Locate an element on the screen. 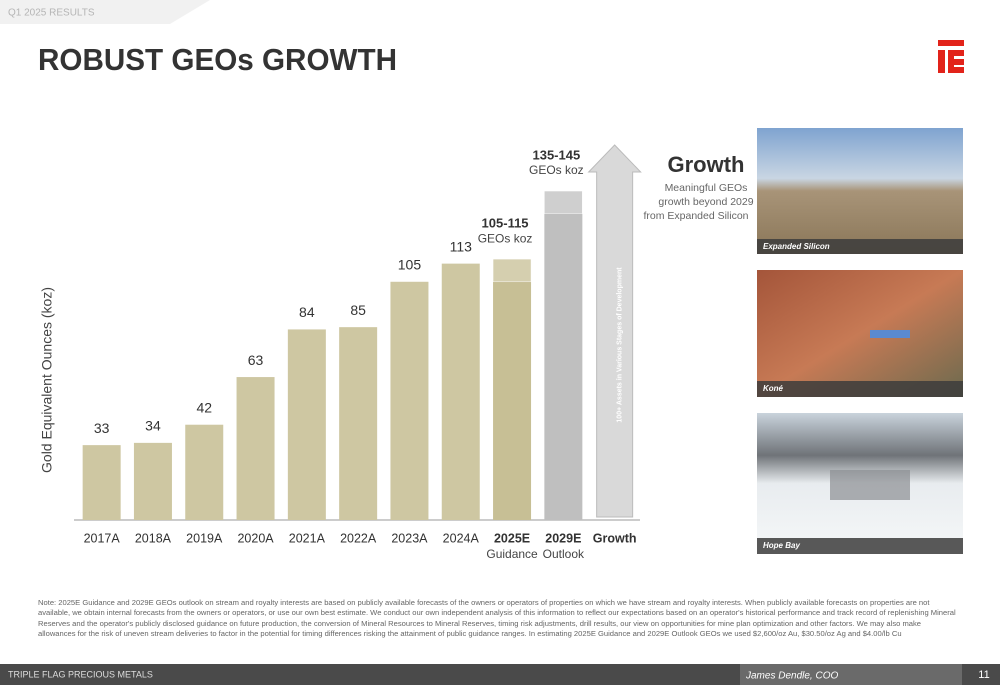 The height and width of the screenshot is (685, 1000). data-label: 84 is located at coordinates (307, 312).